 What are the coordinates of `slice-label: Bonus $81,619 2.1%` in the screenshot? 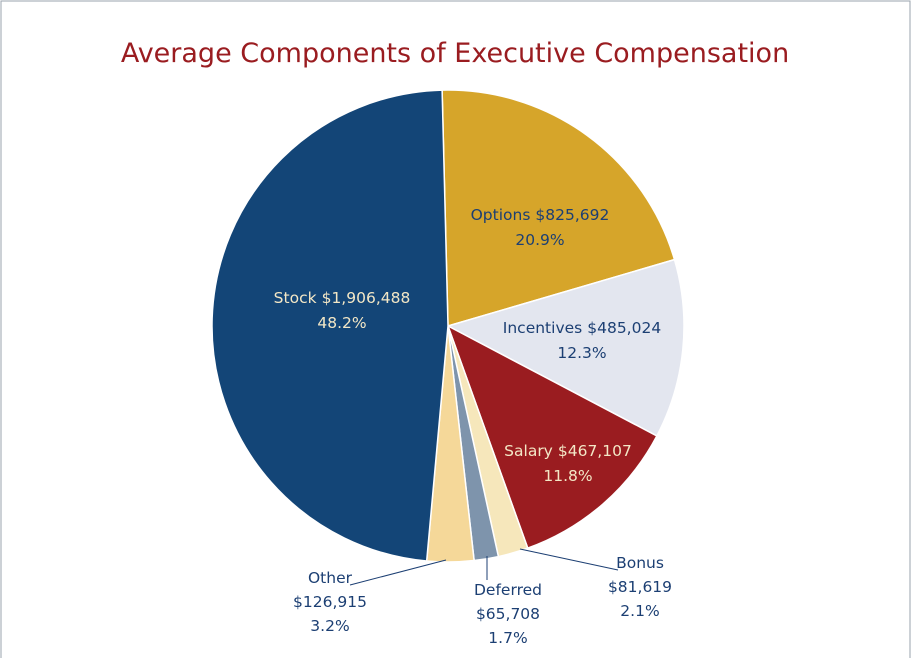 It's located at (640, 587).